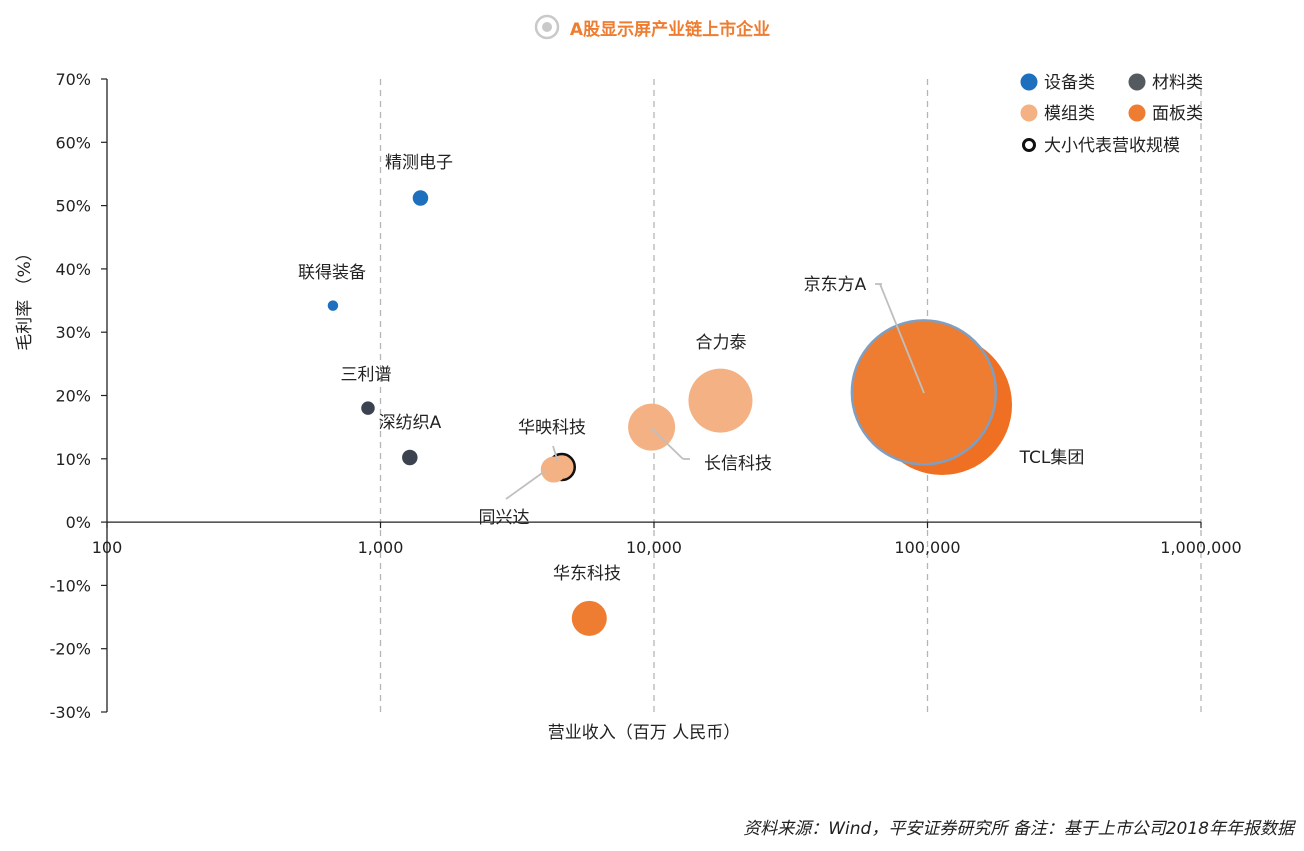 The image size is (1304, 851). What do you see at coordinates (1177, 114) in the screenshot?
I see `legend-label-面板类: 面板类` at bounding box center [1177, 114].